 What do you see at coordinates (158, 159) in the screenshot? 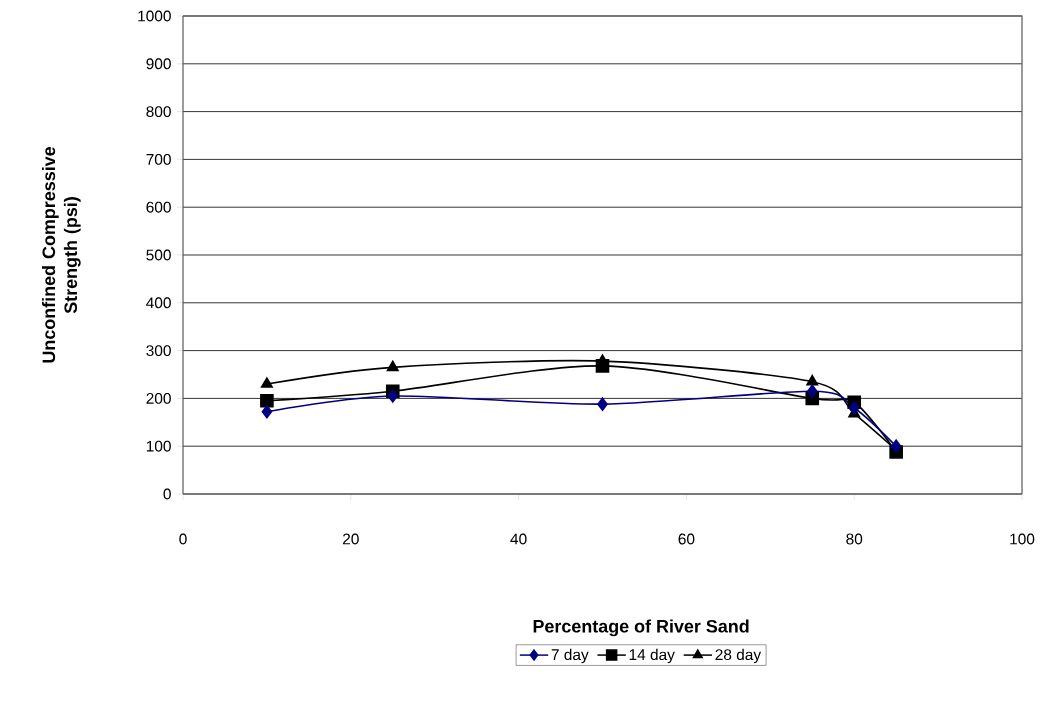
I see `y-tick-label: 700` at bounding box center [158, 159].